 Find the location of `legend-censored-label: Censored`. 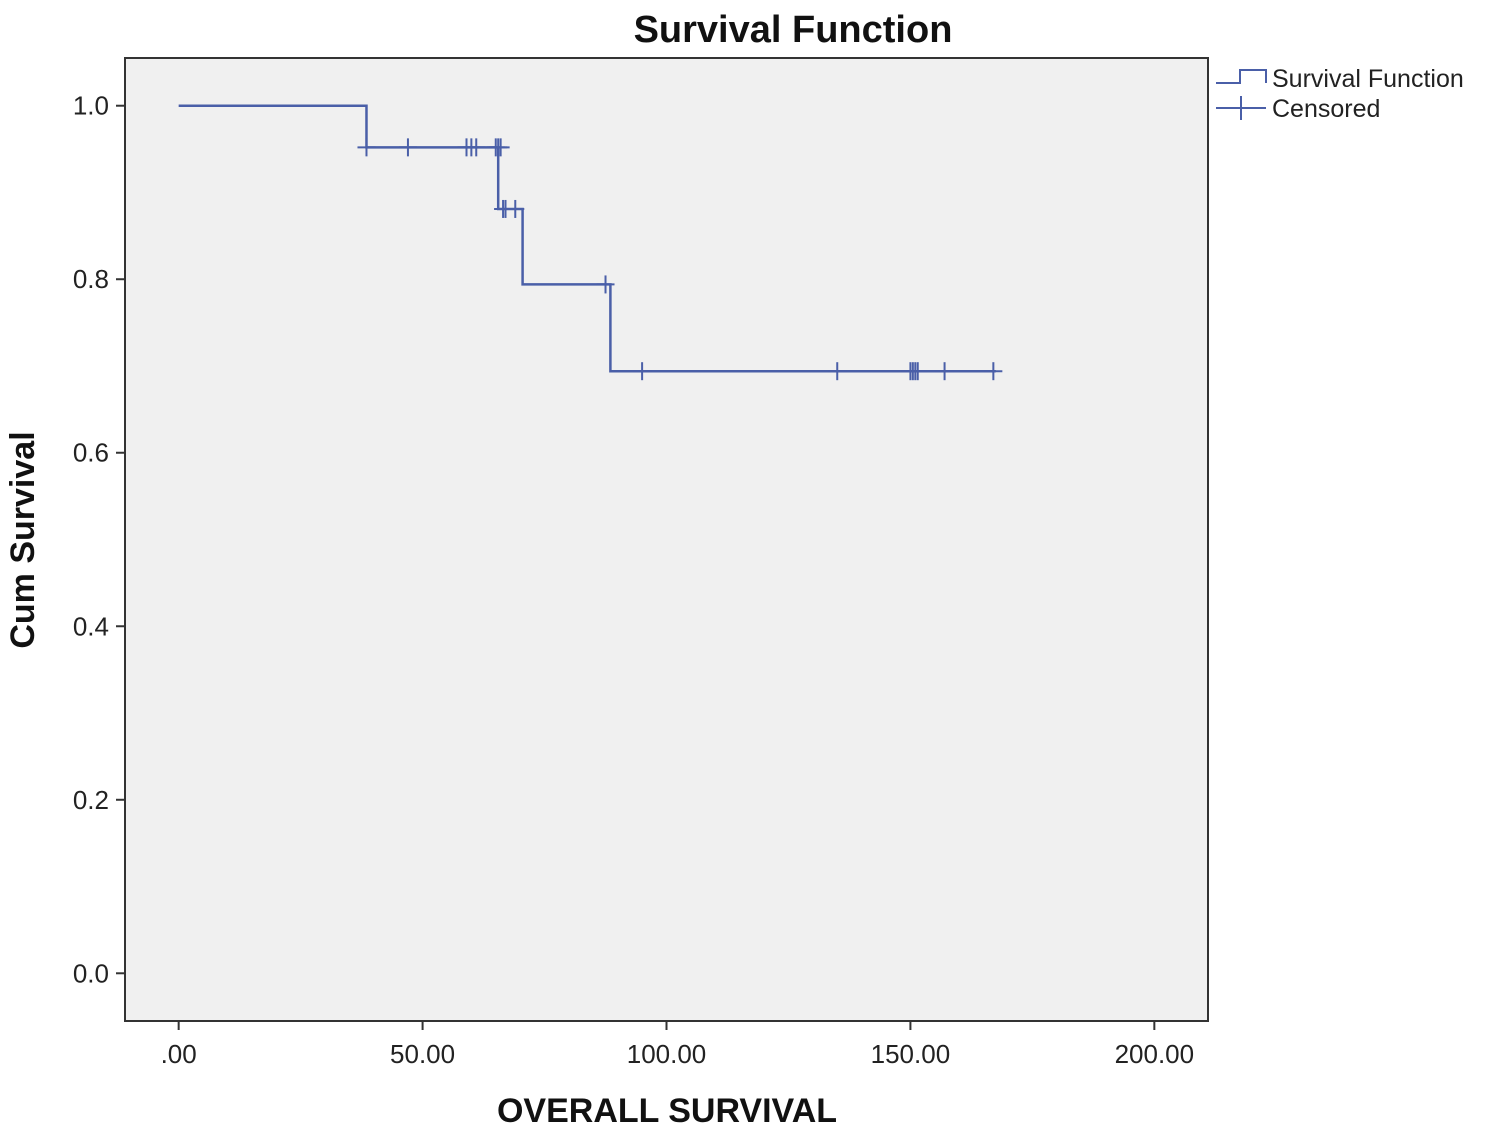

legend-censored-label: Censored is located at coordinates (1326, 109).